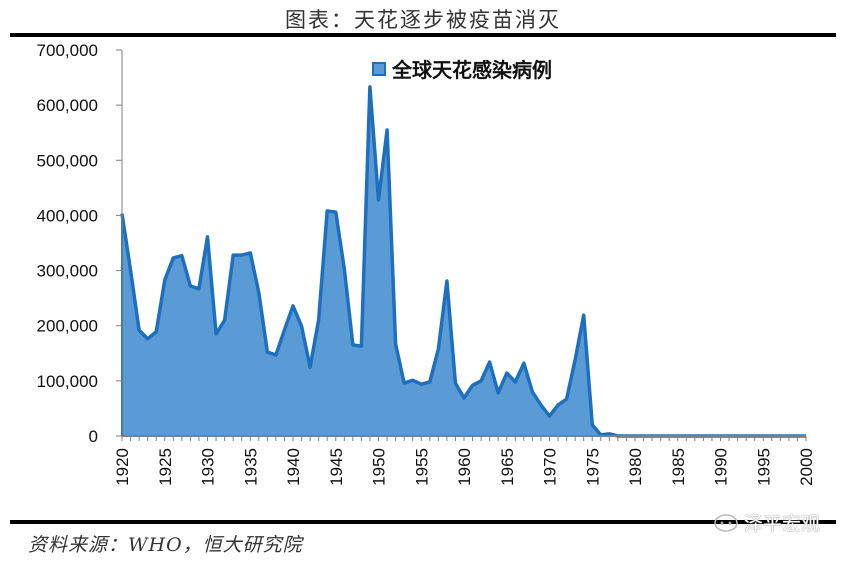 This screenshot has width=846, height=562. Describe the element at coordinates (423, 522) in the screenshot. I see `bottom-rule-divider` at that location.